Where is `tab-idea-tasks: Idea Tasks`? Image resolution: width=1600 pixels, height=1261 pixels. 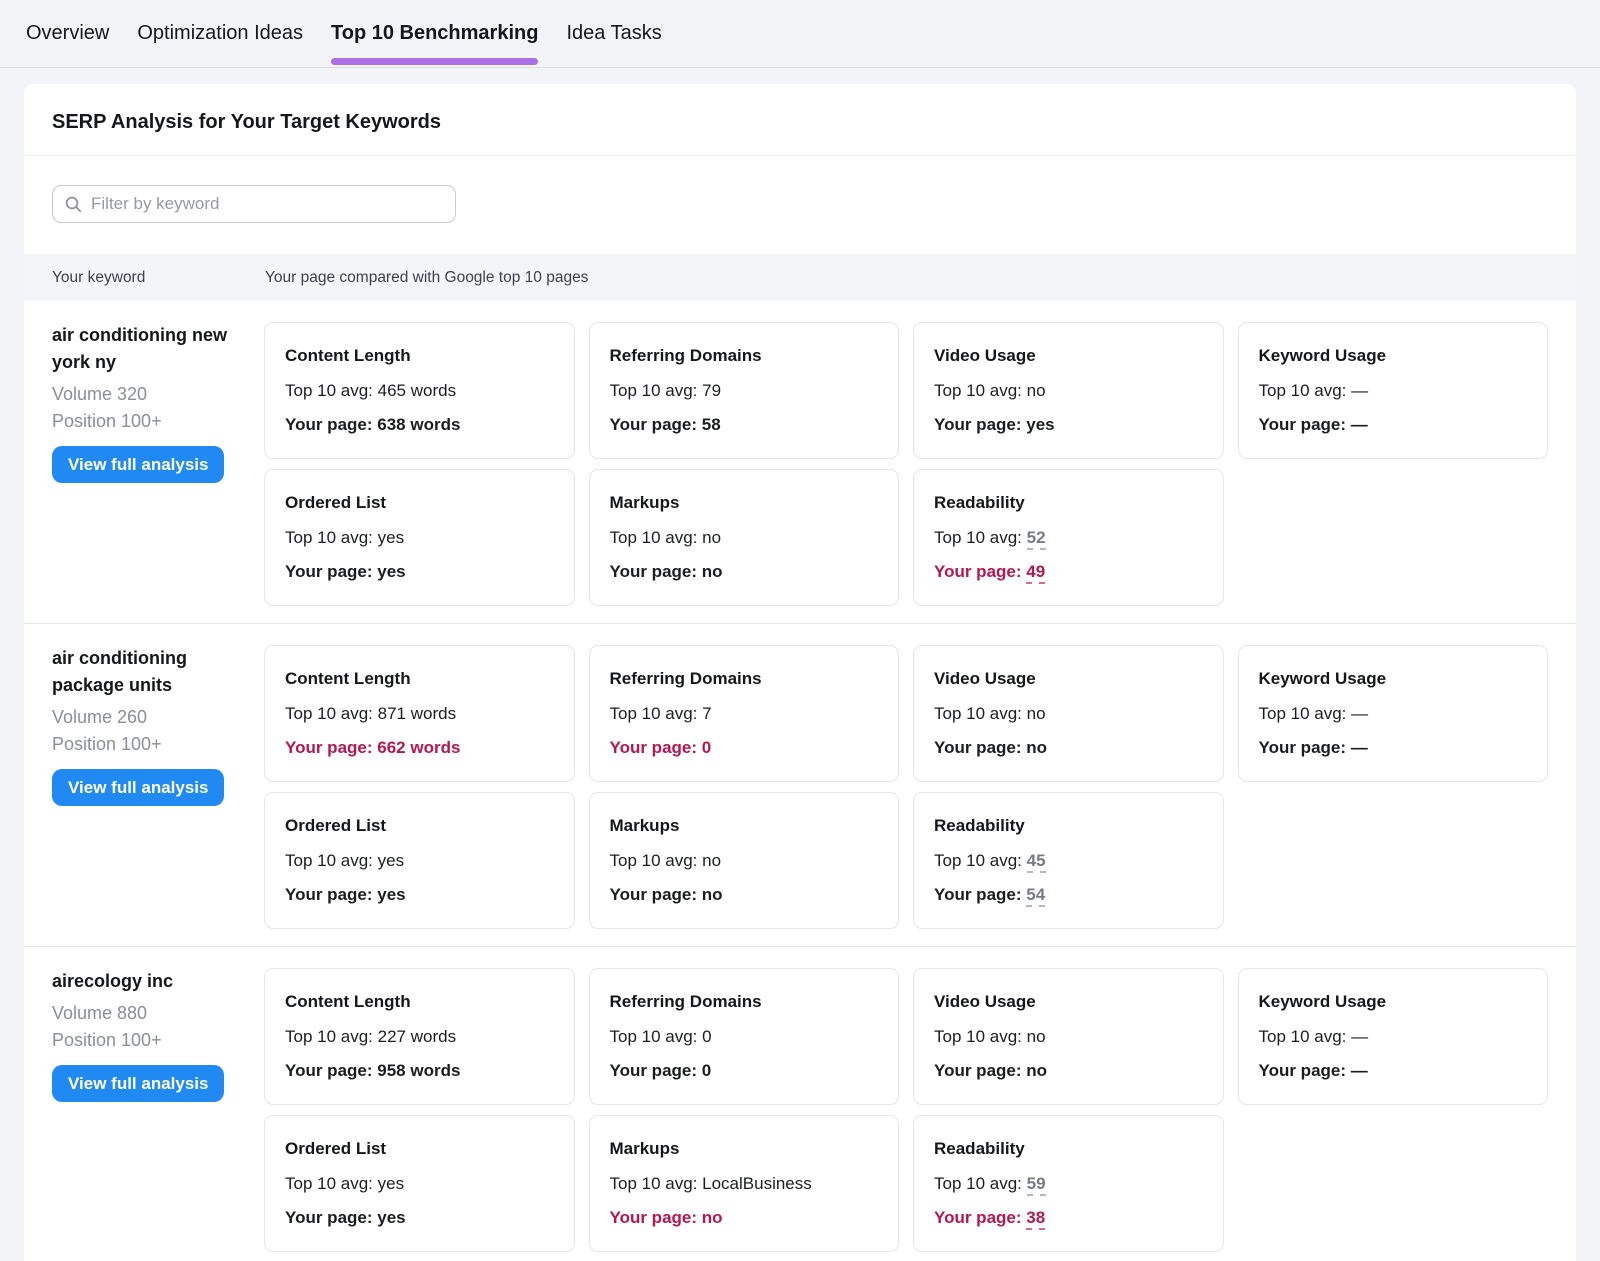
tab-idea-tasks: Idea Tasks is located at coordinates (614, 33).